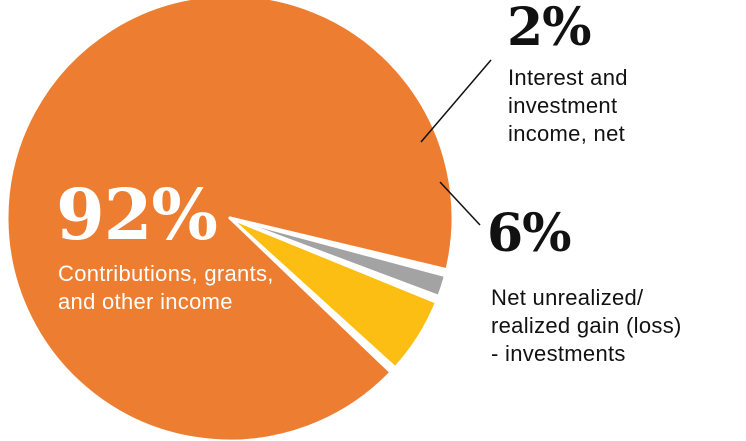 The width and height of the screenshot is (746, 441). Describe the element at coordinates (563, 105) in the screenshot. I see `interest-description-line: investment` at that location.